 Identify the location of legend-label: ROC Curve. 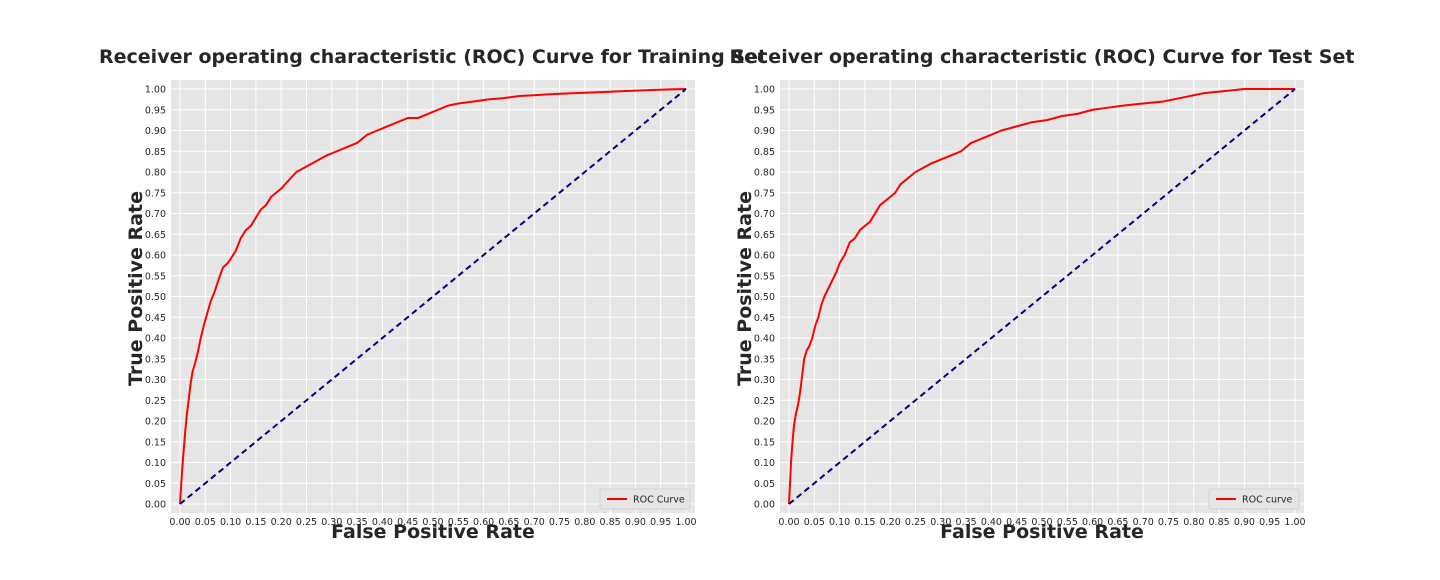
(659, 500).